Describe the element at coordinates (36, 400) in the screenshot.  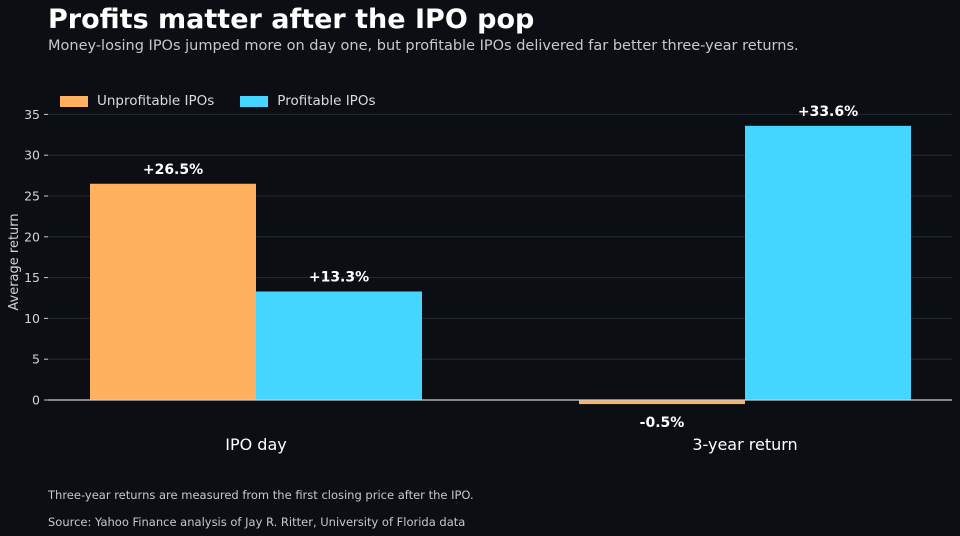
I see `y-tick-label: 0` at that location.